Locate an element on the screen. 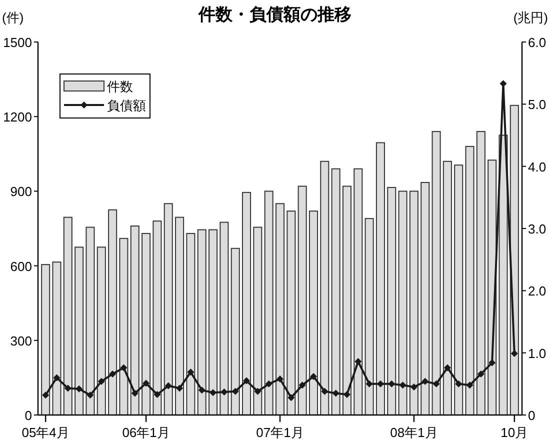 The width and height of the screenshot is (550, 445). y-tick-label: 0 is located at coordinates (28, 415).